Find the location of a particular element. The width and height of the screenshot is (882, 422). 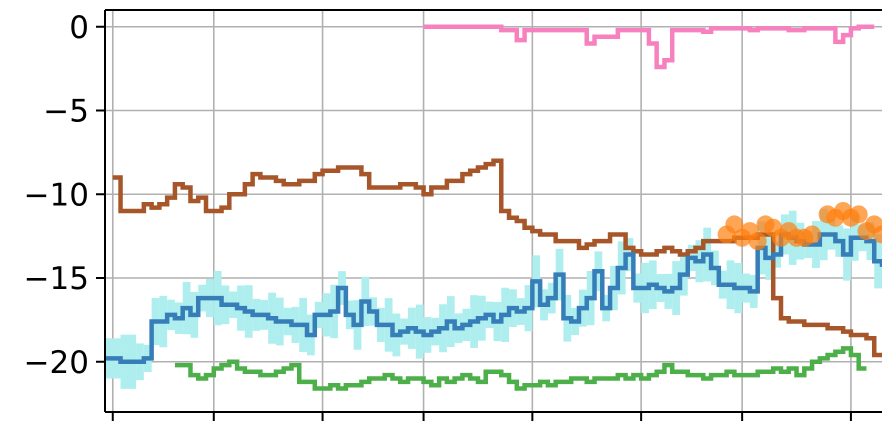

y-tick-label: −15 is located at coordinates (56, 279).